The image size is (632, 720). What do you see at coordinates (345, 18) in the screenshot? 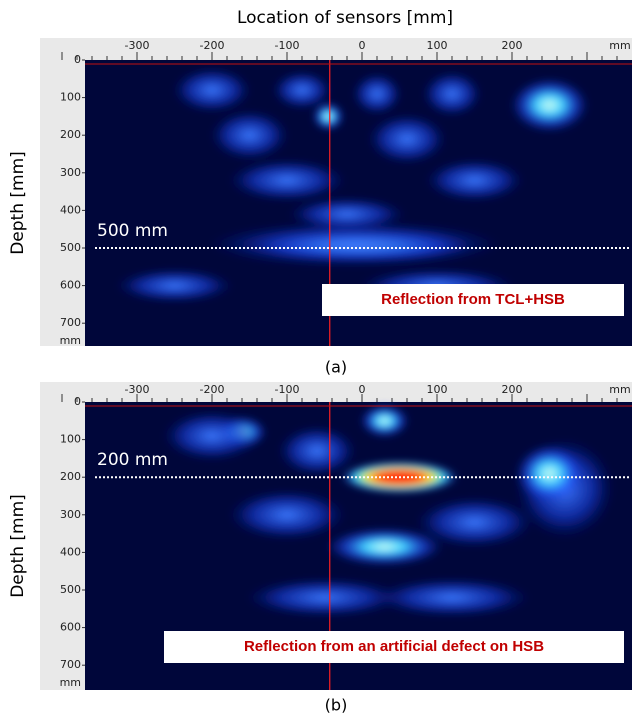
I see `x-axis-title: Location of sensors [mm]` at bounding box center [345, 18].